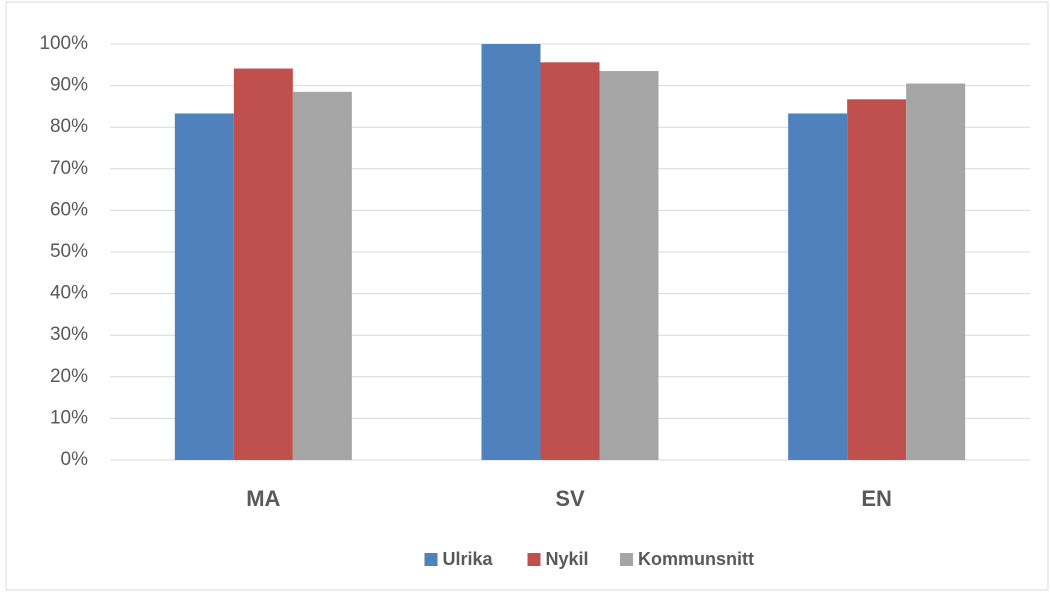 Image resolution: width=1050 pixels, height=592 pixels. What do you see at coordinates (567, 559) in the screenshot?
I see `legend-label: Nykil` at bounding box center [567, 559].